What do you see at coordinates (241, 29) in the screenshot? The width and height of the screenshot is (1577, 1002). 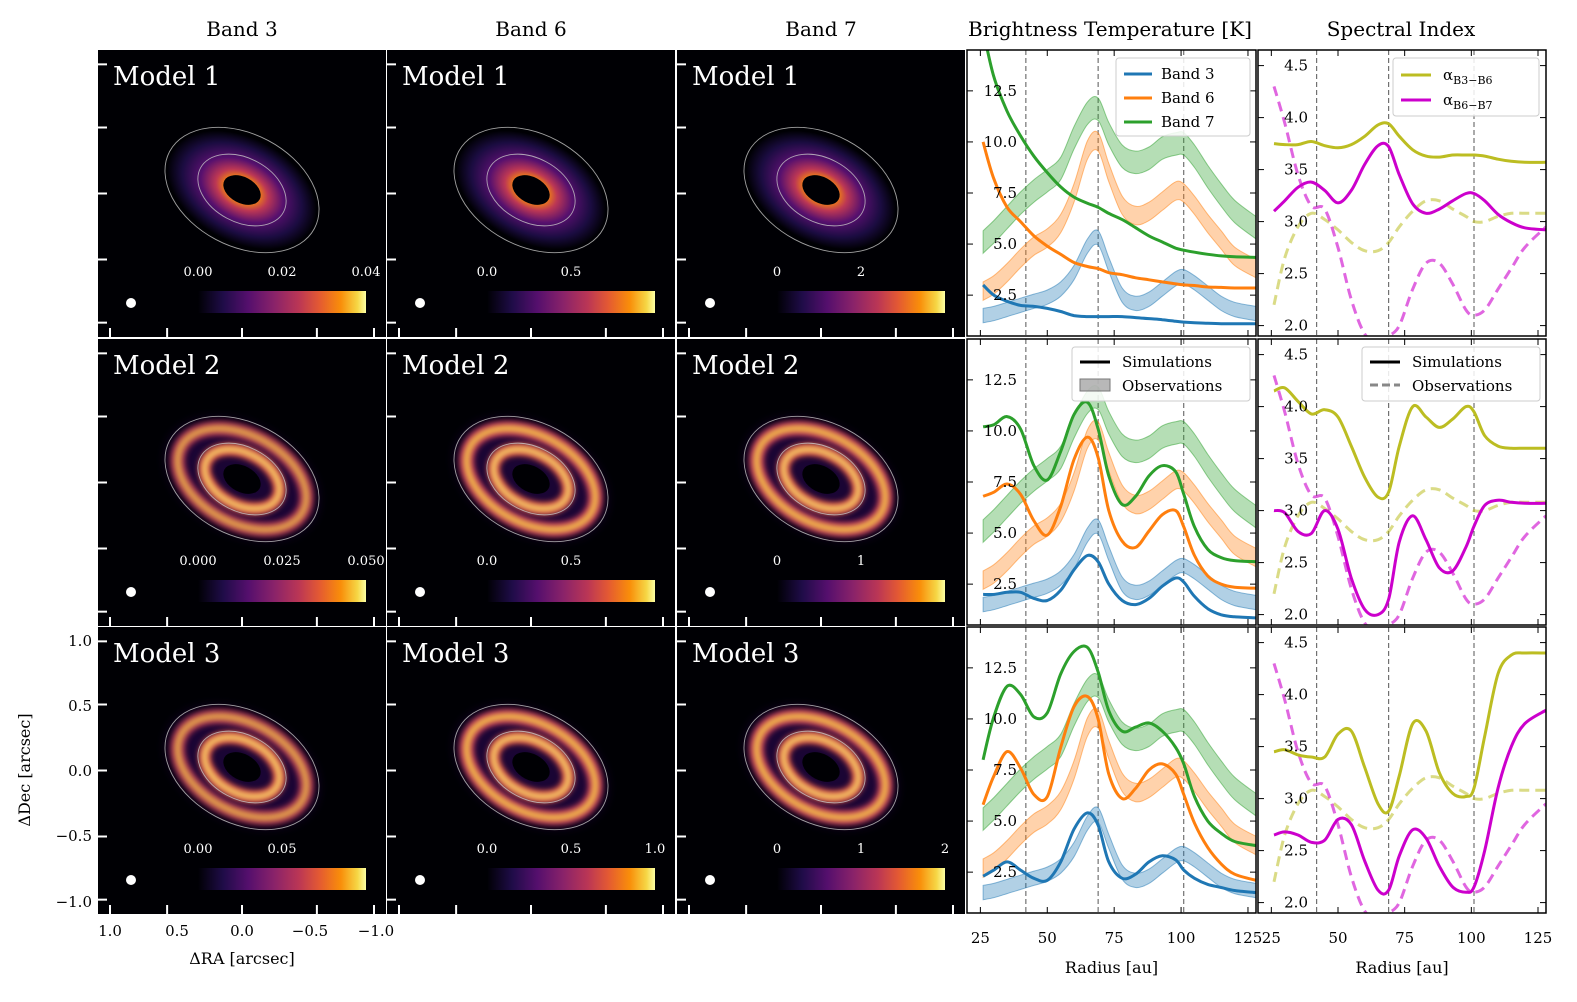 I see `column-title-band3: Band 3` at bounding box center [241, 29].